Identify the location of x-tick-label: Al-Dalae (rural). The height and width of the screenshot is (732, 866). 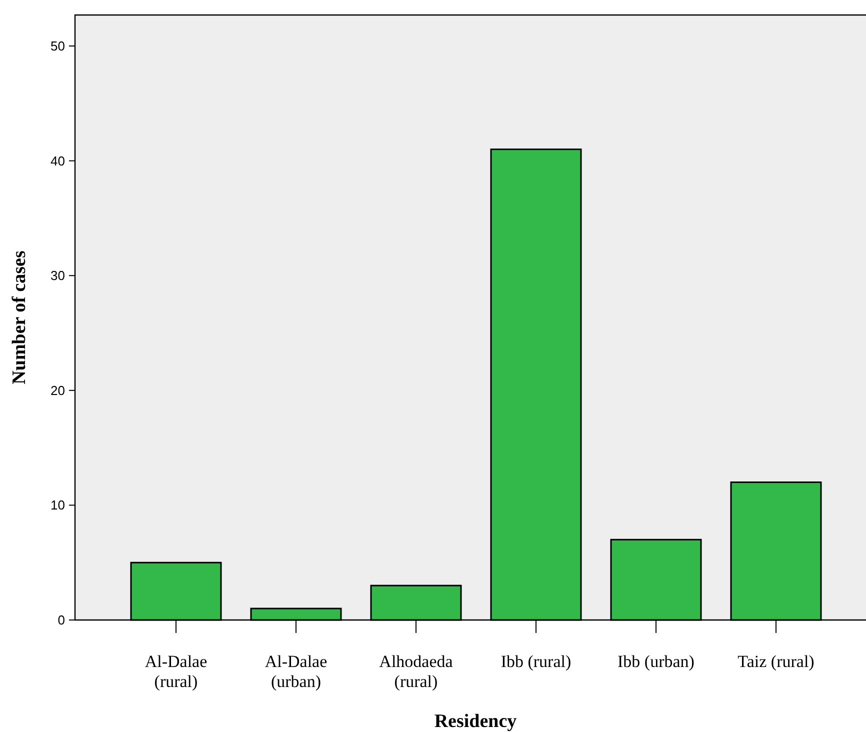
(176, 671).